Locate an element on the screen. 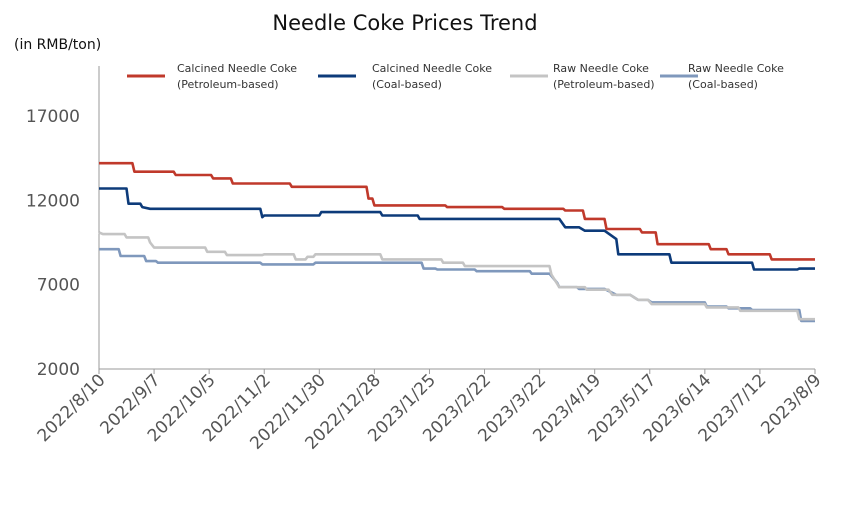 The width and height of the screenshot is (851, 508). legend-item: Raw Needle Coke (Petroleum-based) is located at coordinates (582, 76).